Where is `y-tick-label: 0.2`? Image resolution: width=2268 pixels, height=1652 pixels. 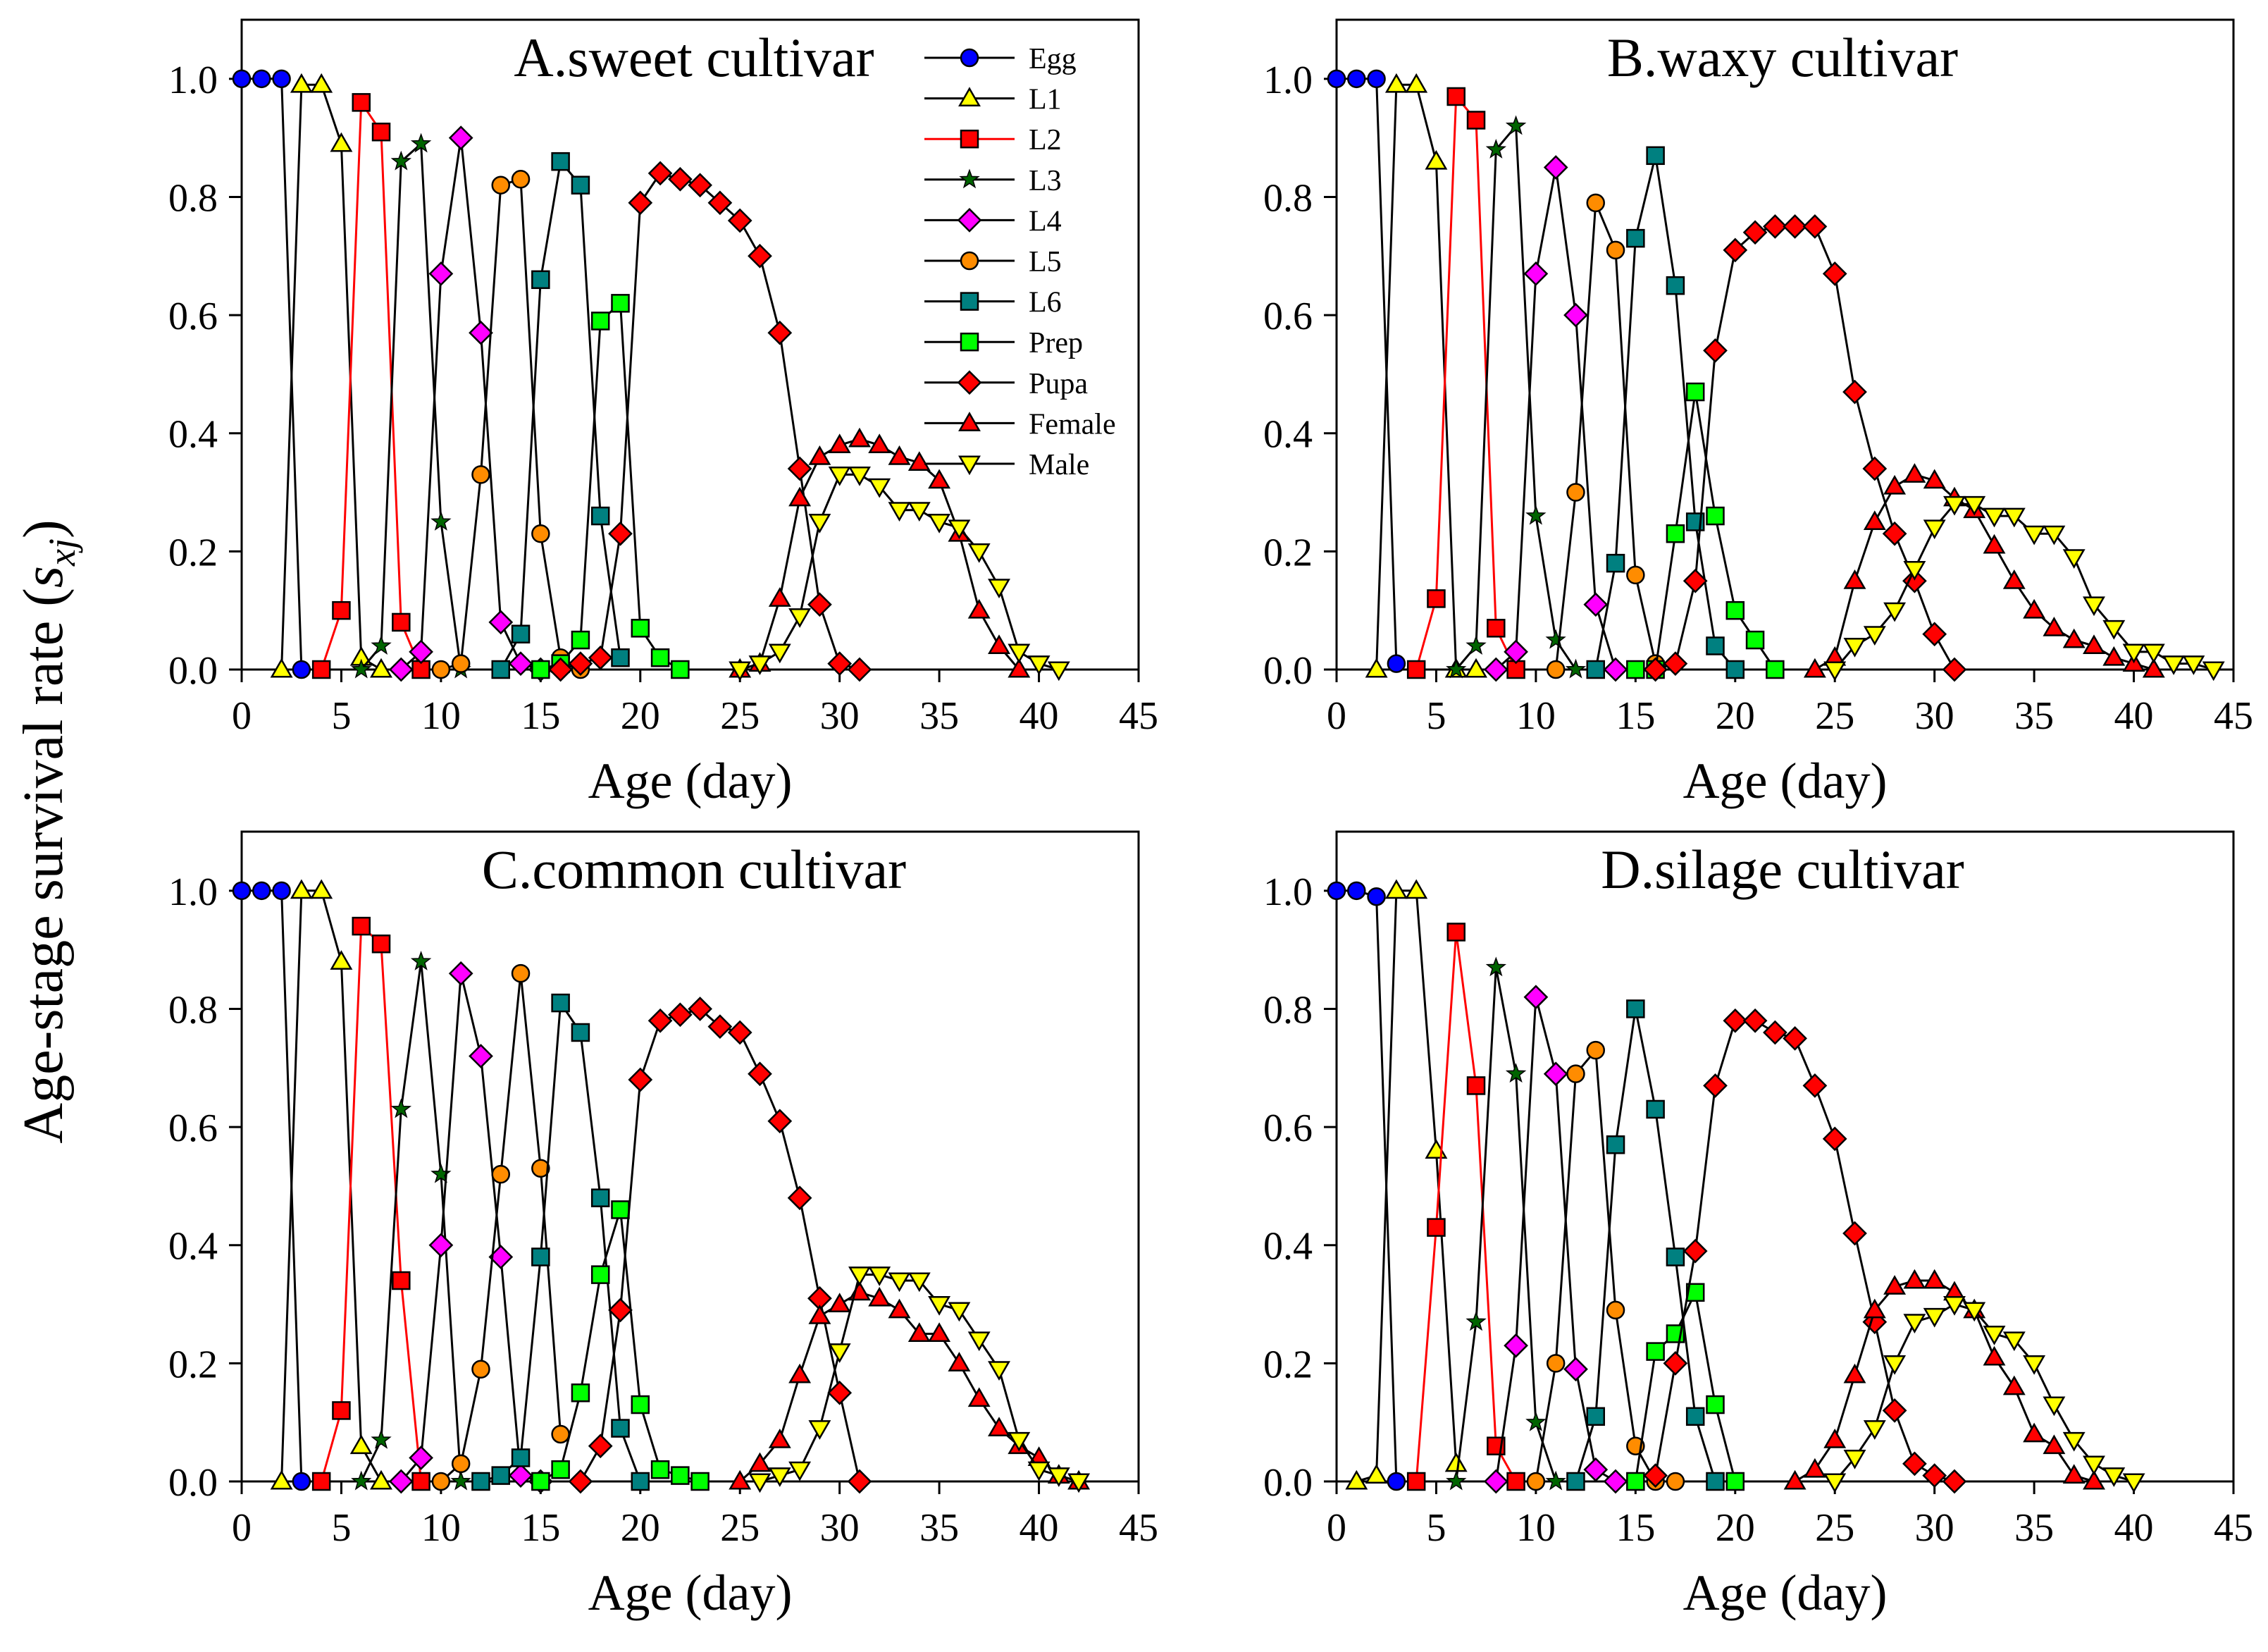
y-tick-label: 0.2 is located at coordinates (1288, 552).